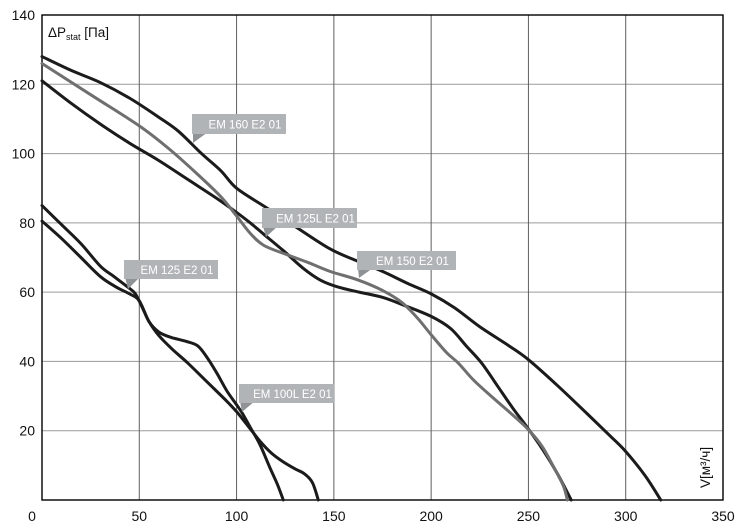  I want to click on callout-label: EM 150 E2 01, so click(412, 262).